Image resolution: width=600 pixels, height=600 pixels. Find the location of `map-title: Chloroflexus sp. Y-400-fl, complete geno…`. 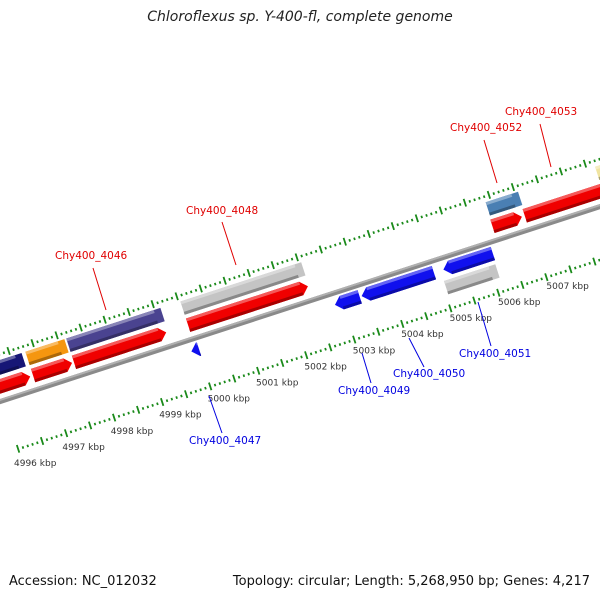

map-title: Chloroflexus sp. Y-400-fl, complete geno… is located at coordinates (300, 17).